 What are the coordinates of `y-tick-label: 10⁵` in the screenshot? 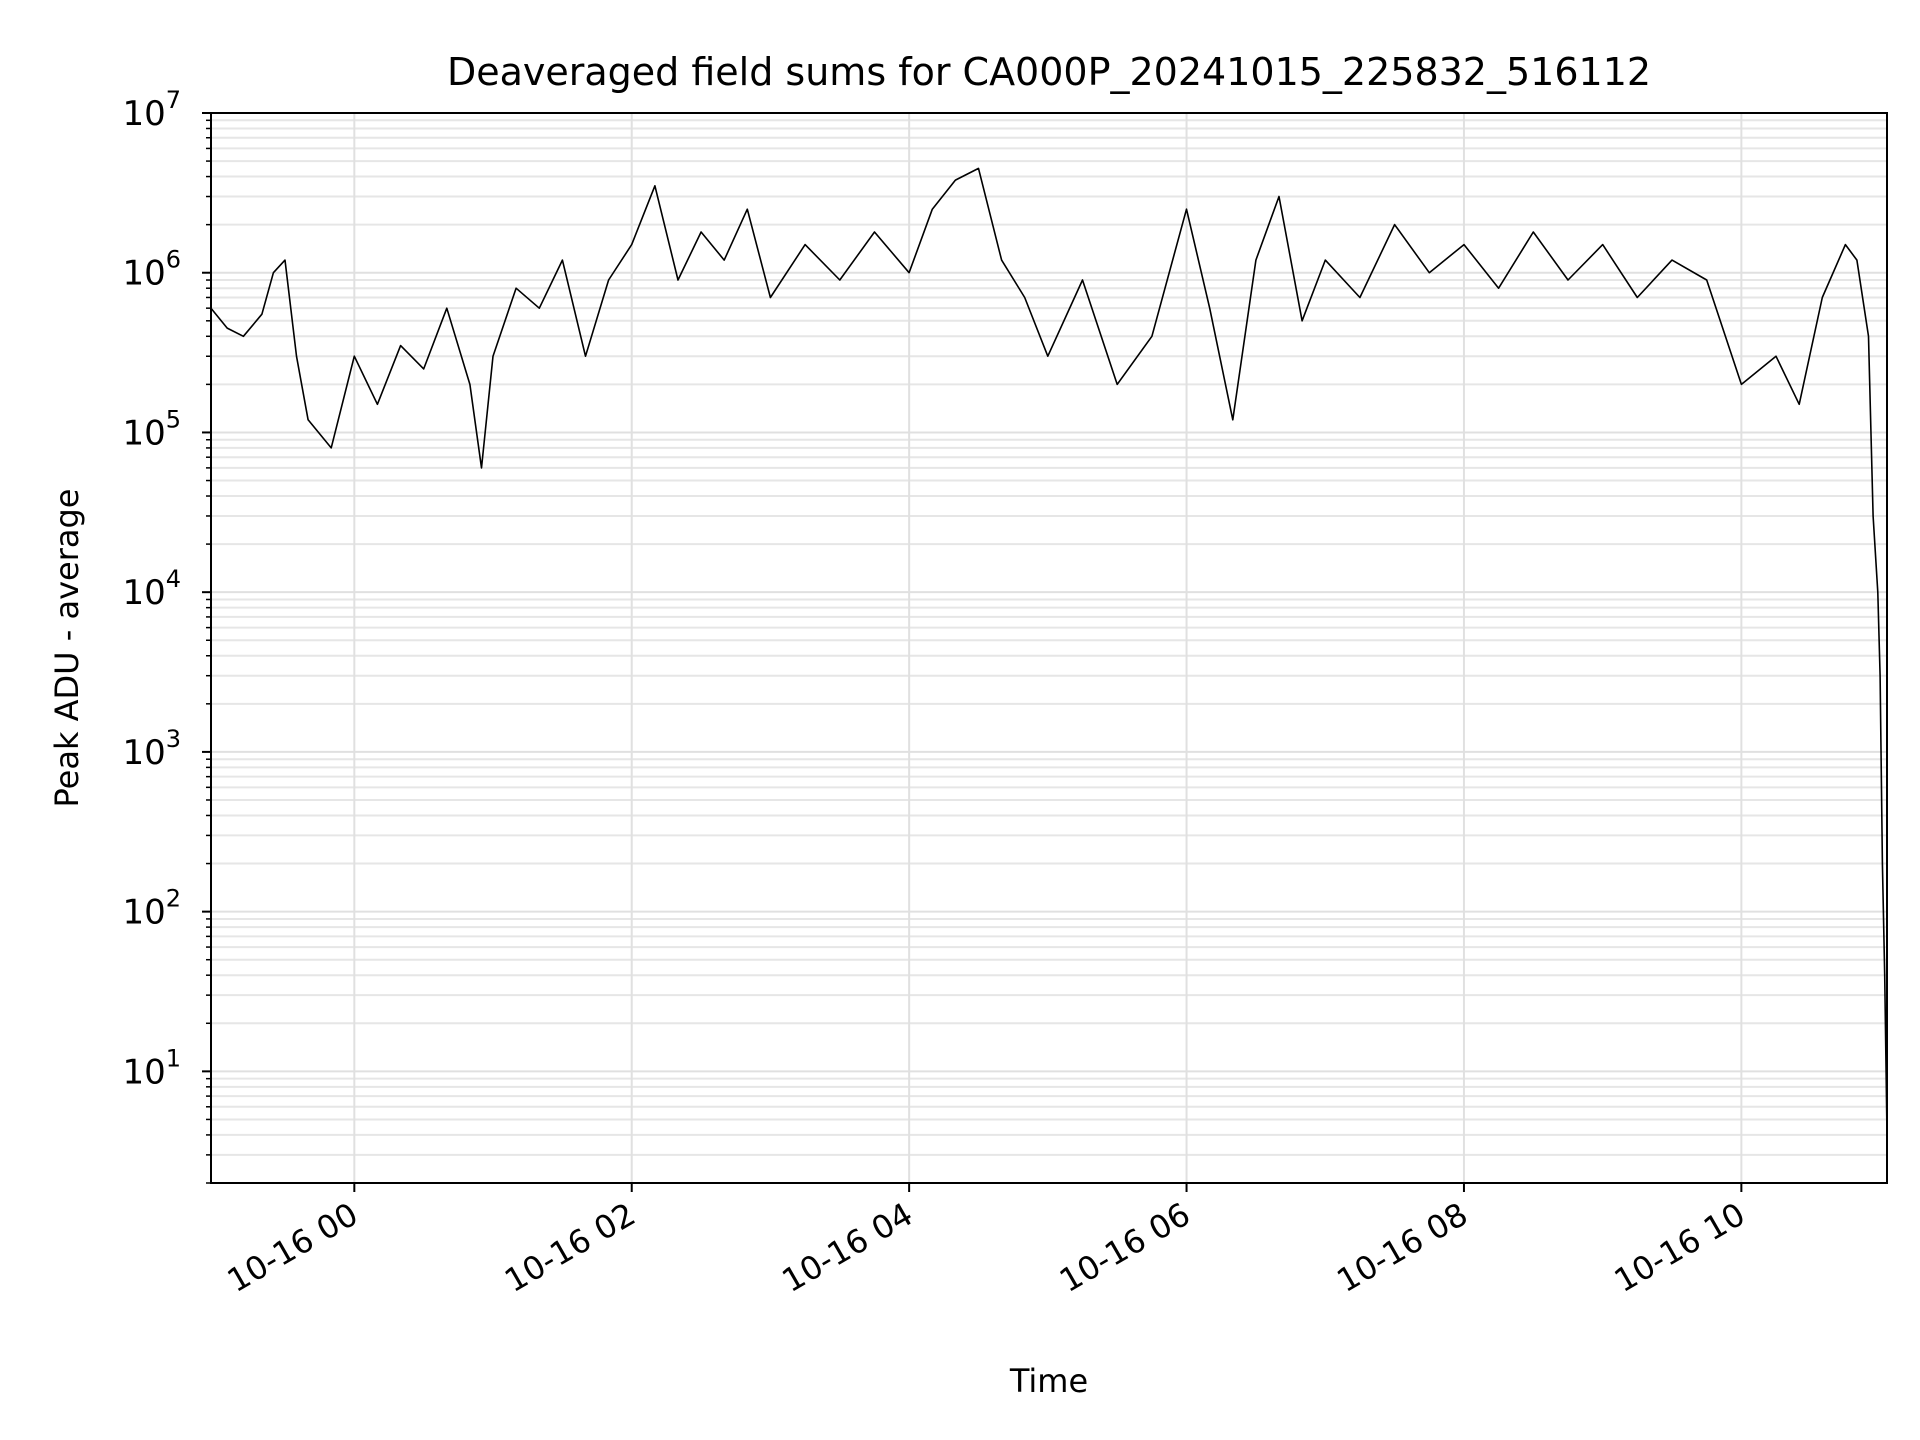 It's located at (151, 429).